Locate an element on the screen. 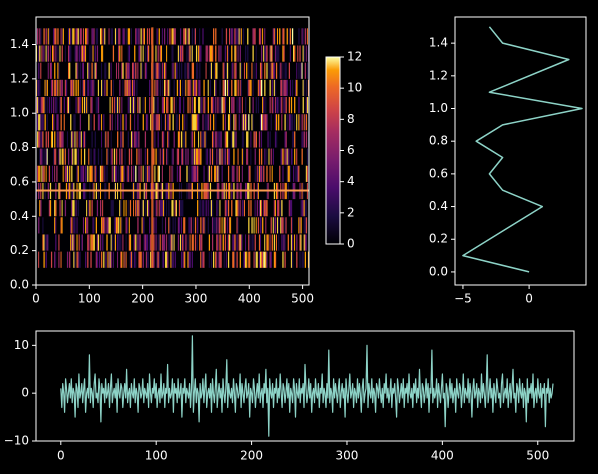 This screenshot has height=474, width=598. heatmap-x-tick-label: 0 is located at coordinates (36, 299).